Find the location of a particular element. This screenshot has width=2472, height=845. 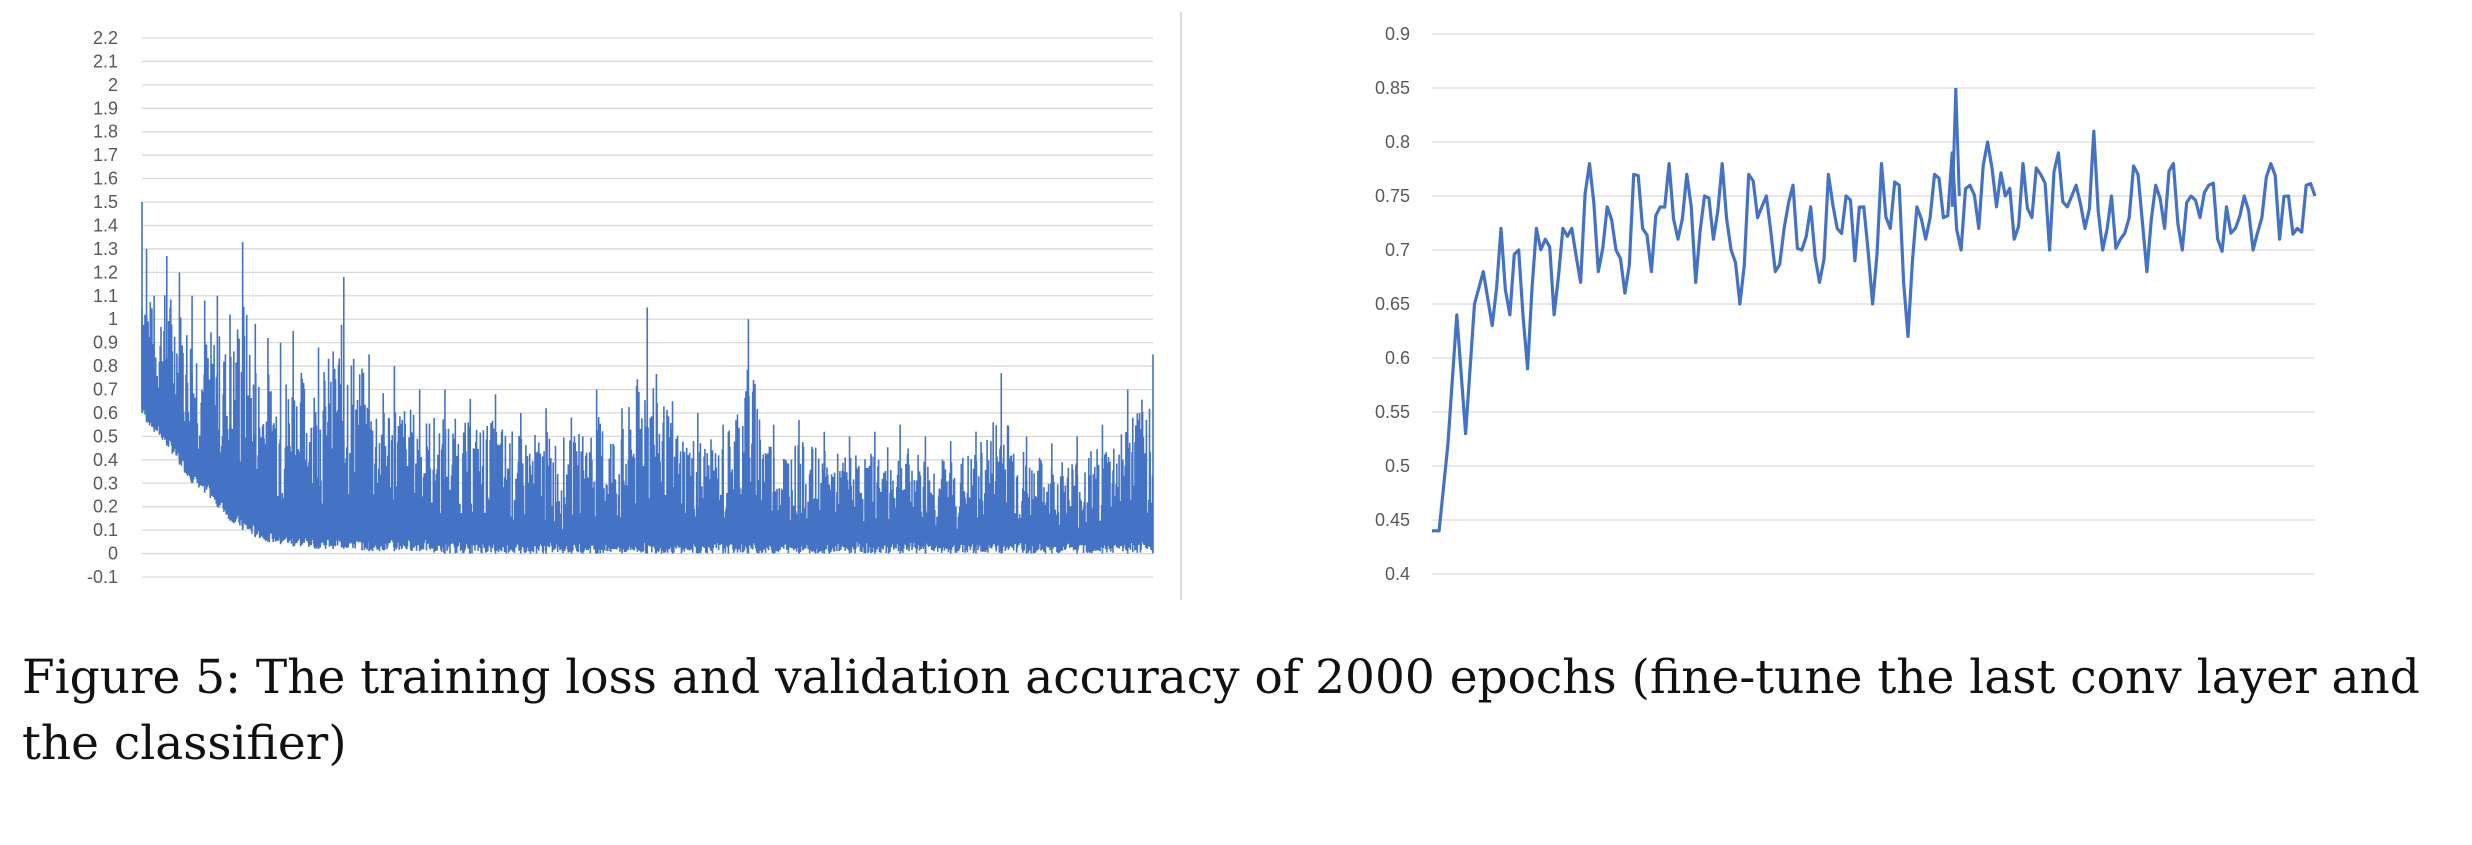

y-tick-label: 0 is located at coordinates (113, 554).